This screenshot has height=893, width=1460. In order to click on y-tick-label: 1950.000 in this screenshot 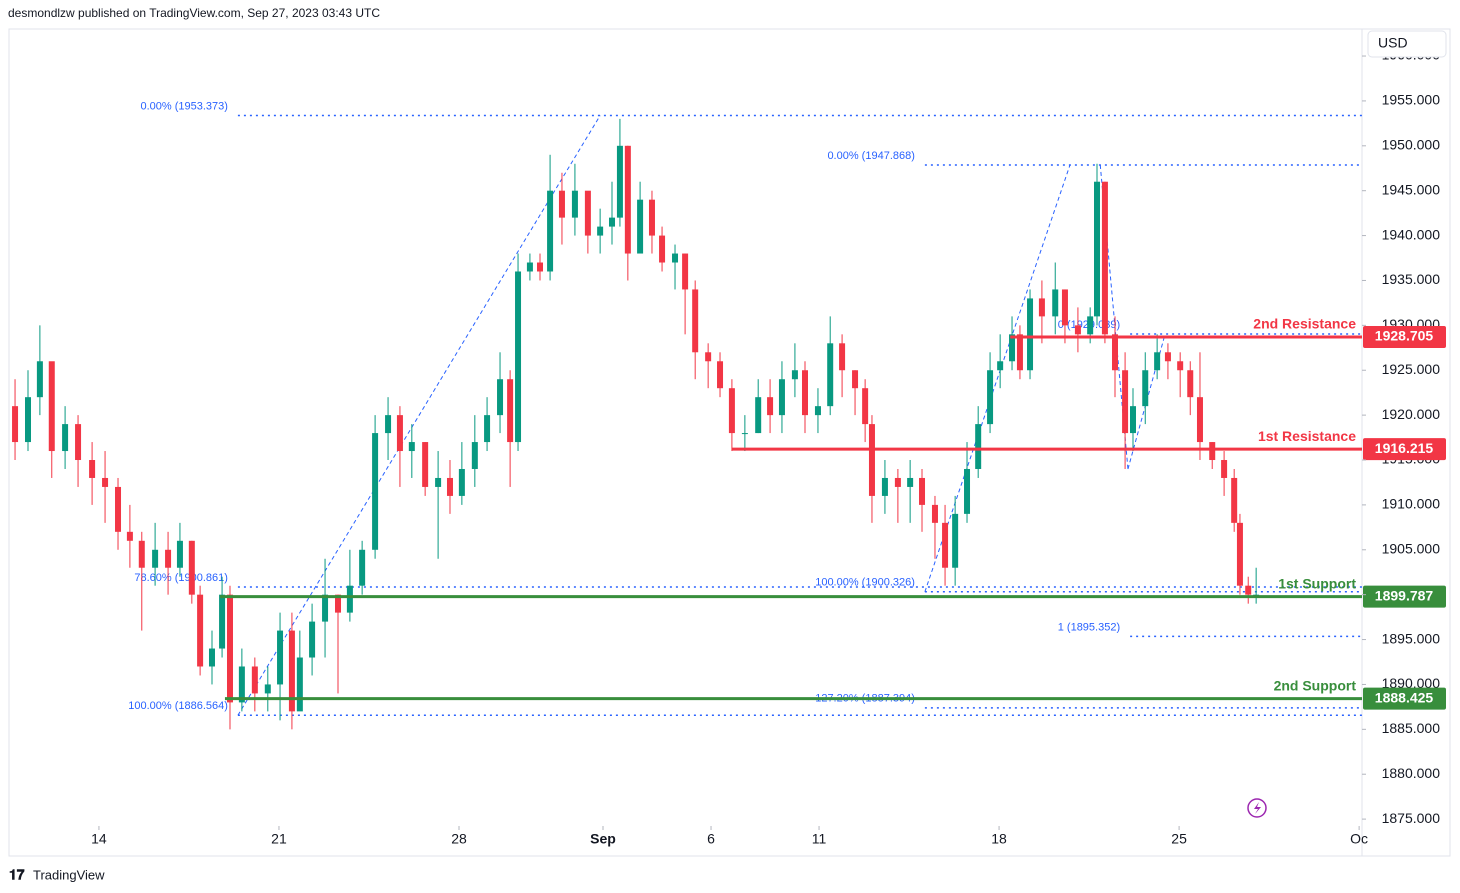, I will do `click(1411, 145)`.